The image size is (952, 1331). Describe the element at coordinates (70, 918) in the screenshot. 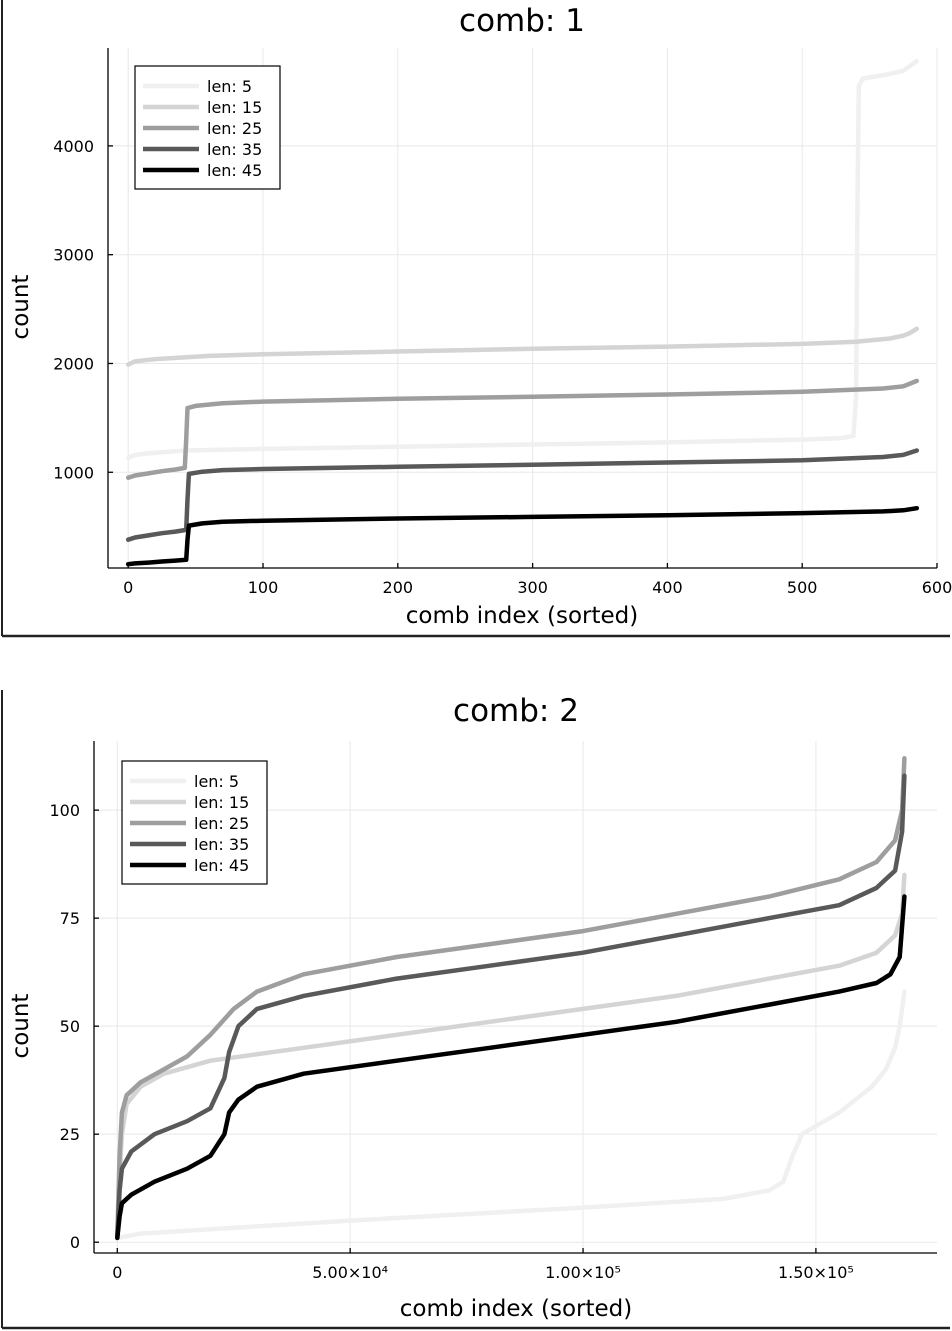

I see `y-tick-label: 75` at that location.